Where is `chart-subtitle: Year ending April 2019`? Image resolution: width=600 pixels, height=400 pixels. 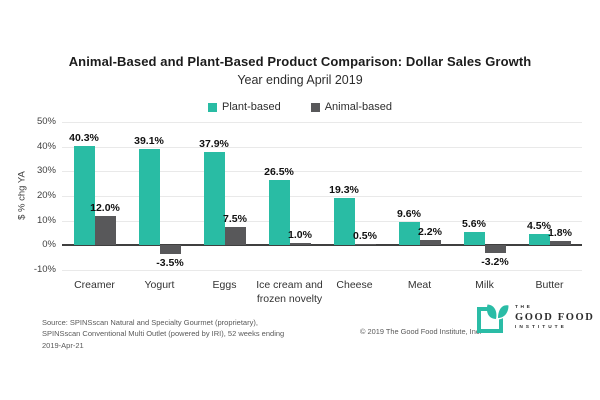 chart-subtitle: Year ending April 2019 is located at coordinates (300, 80).